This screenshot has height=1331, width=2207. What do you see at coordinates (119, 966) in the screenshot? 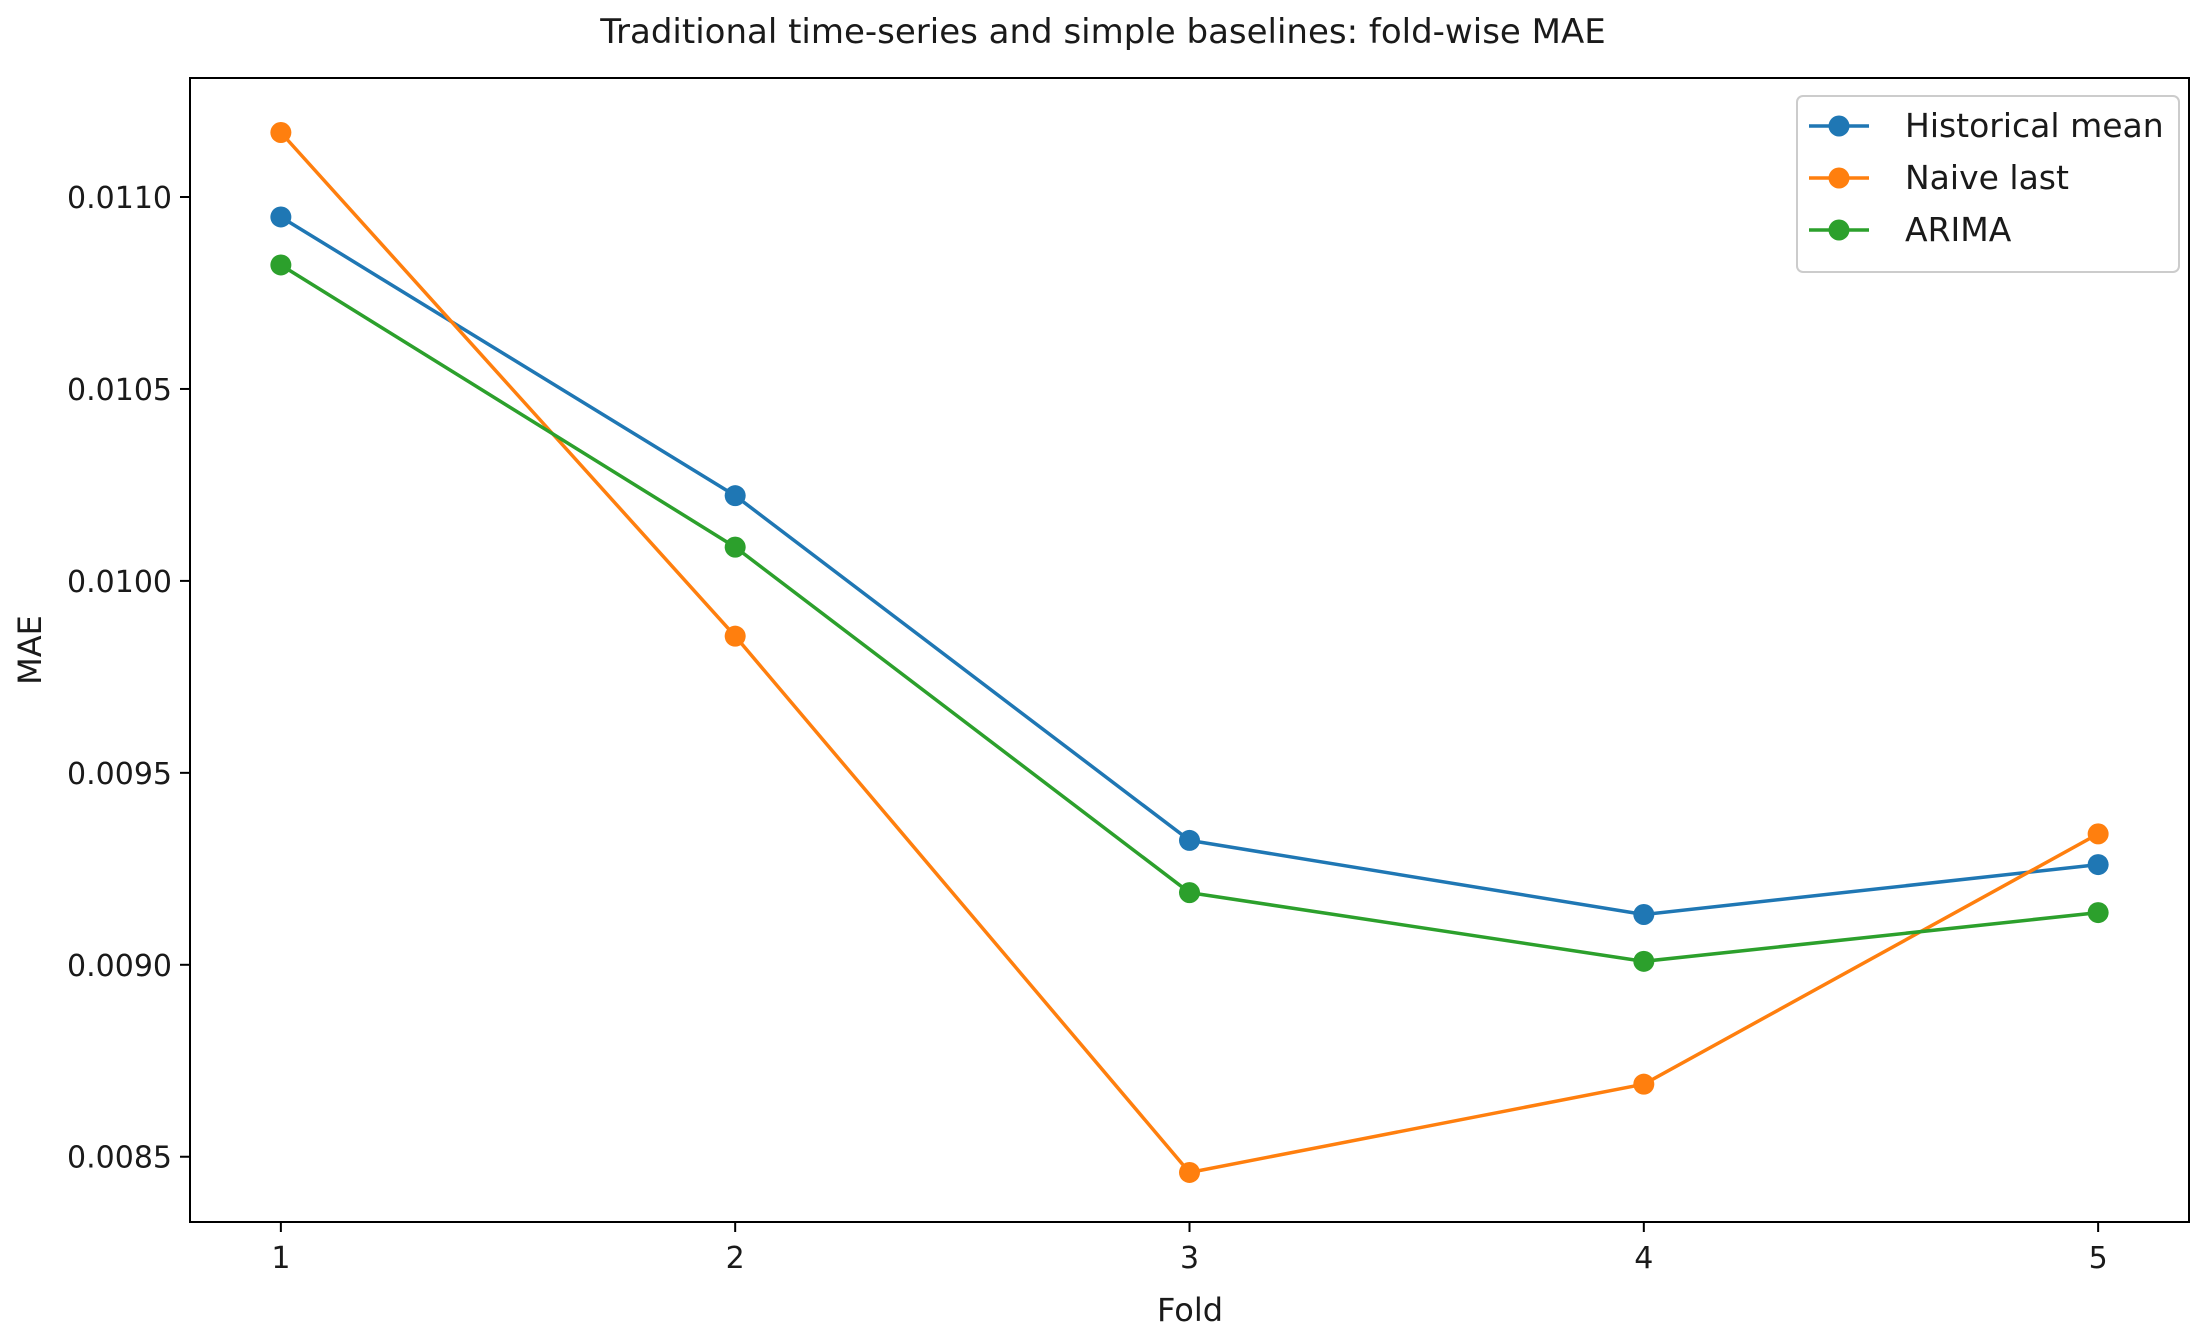
I see `y-tick-label: 0.0090` at bounding box center [119, 966].